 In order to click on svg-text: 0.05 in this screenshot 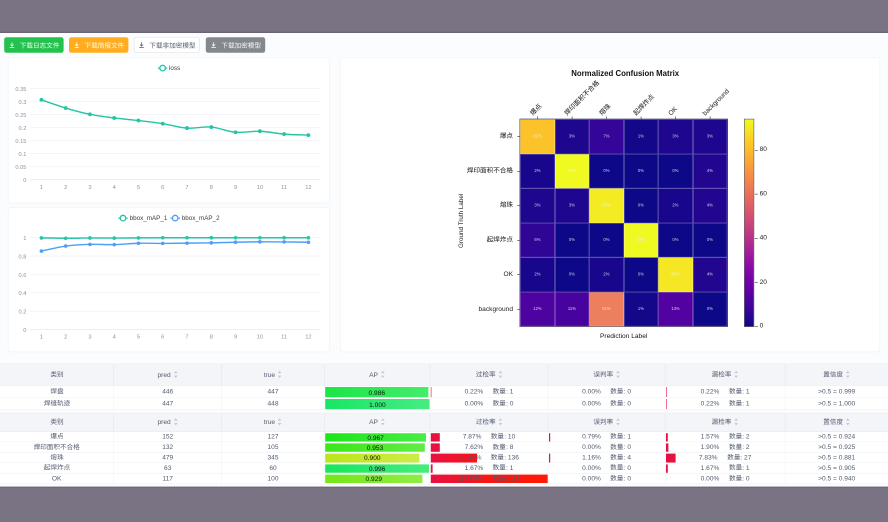, I will do `click(20, 168)`.